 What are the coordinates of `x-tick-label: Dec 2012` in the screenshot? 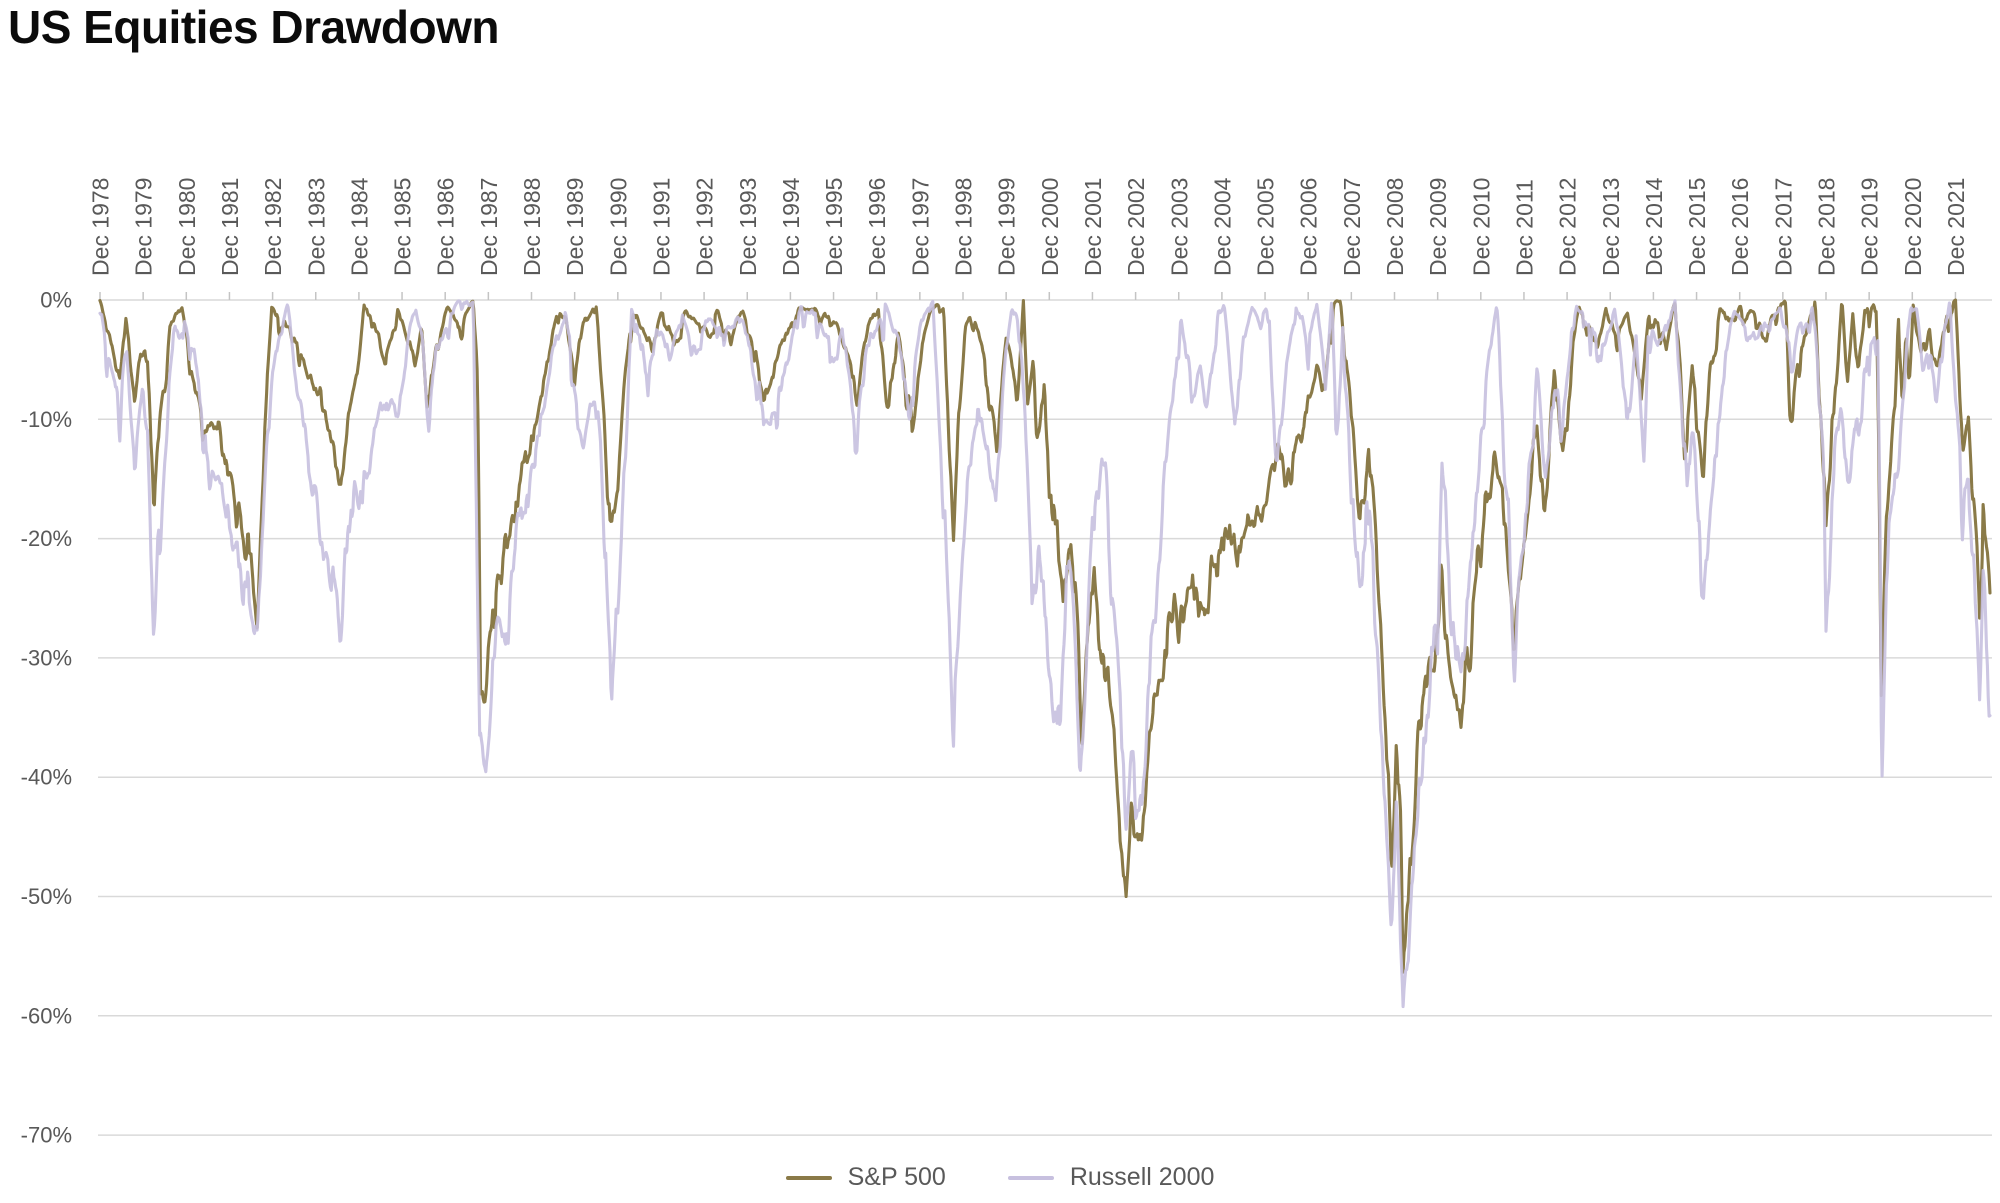 It's located at (1568, 227).